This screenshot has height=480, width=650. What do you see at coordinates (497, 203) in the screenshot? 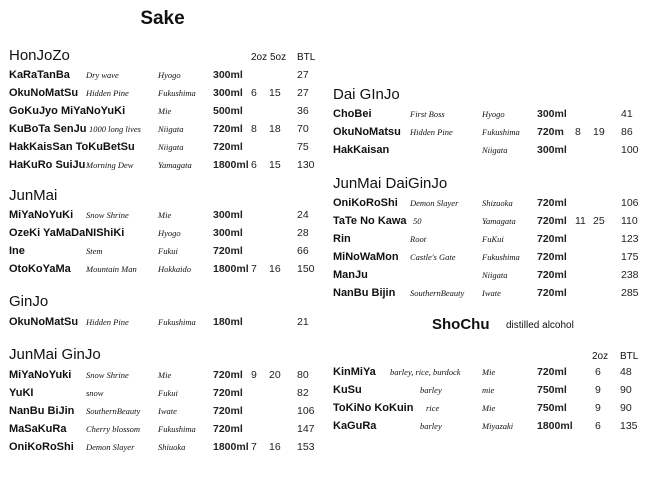
I see `item-region: Shizuoka` at bounding box center [497, 203].